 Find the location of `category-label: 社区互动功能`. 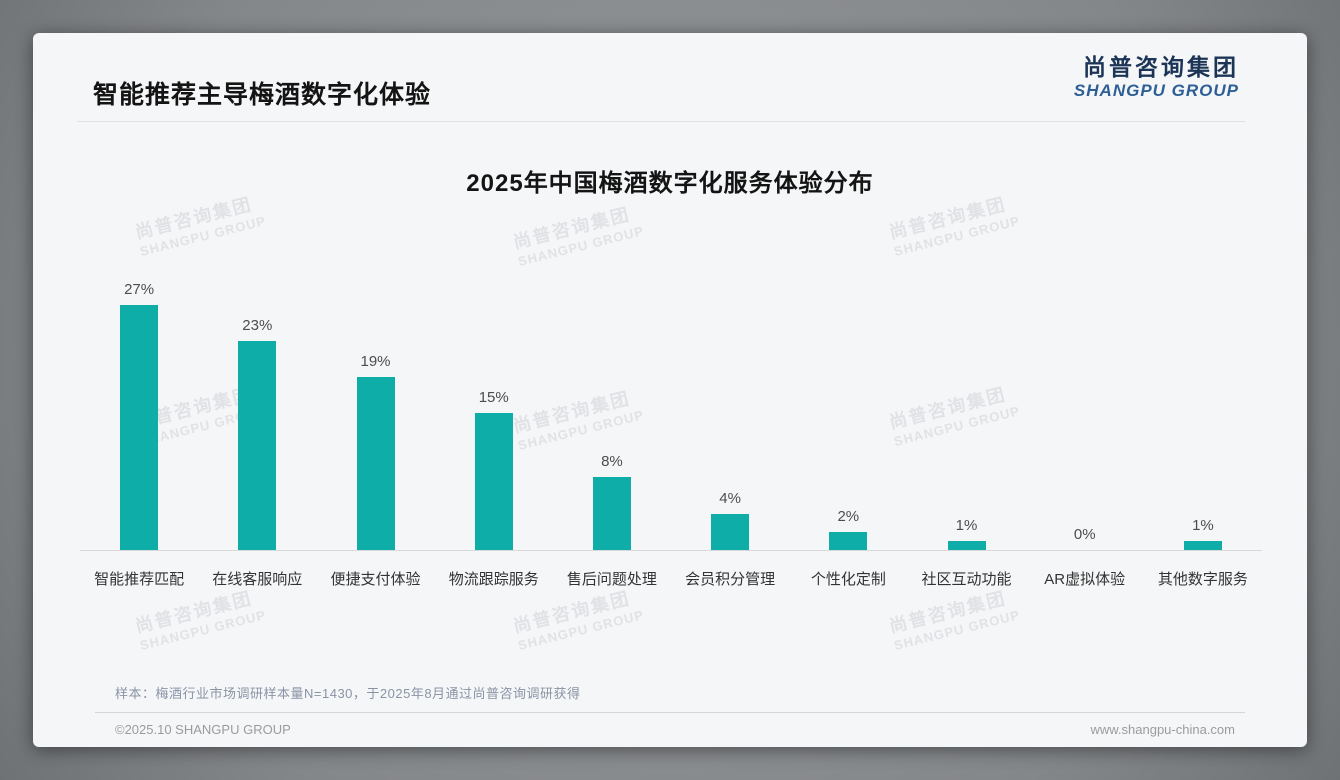

category-label: 社区互动功能 is located at coordinates (966, 579).